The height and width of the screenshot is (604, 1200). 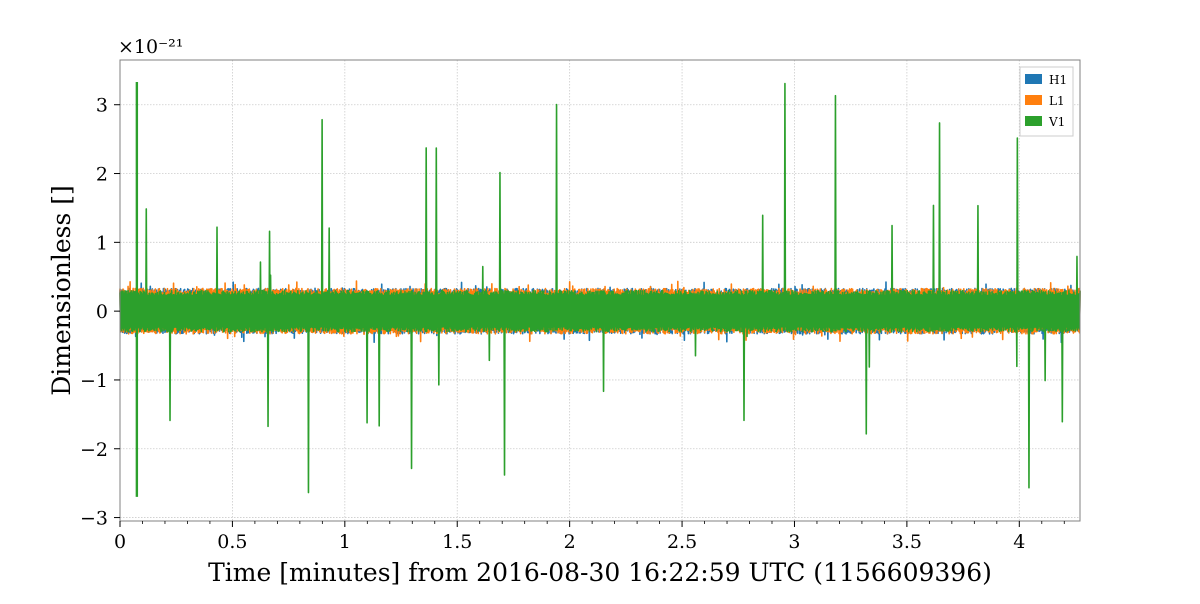 What do you see at coordinates (1057, 101) in the screenshot?
I see `legend-label-L1: L1` at bounding box center [1057, 101].